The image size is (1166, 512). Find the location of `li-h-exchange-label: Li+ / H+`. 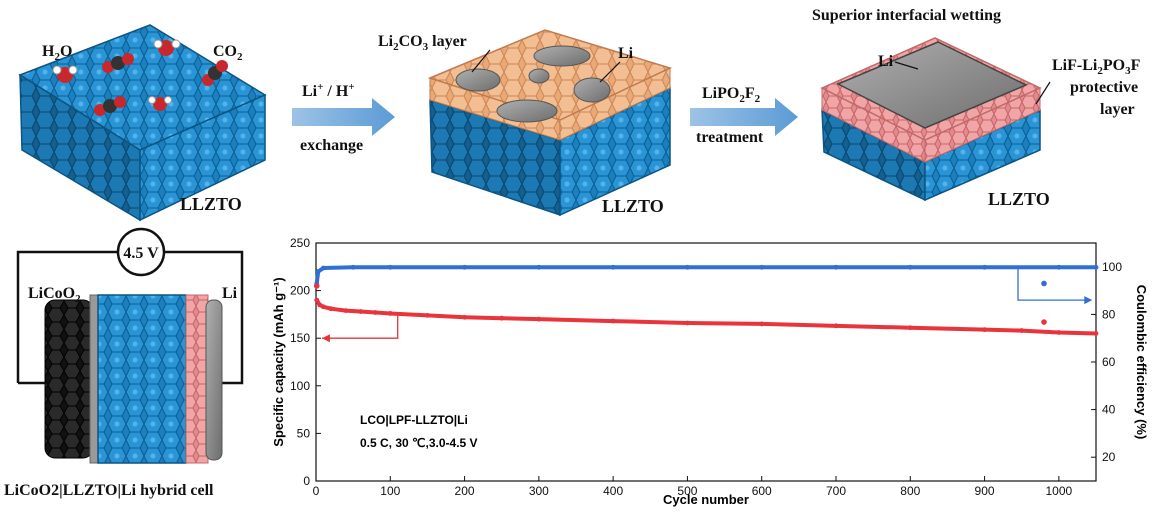

li-h-exchange-label: Li+ / H+ is located at coordinates (328, 90).